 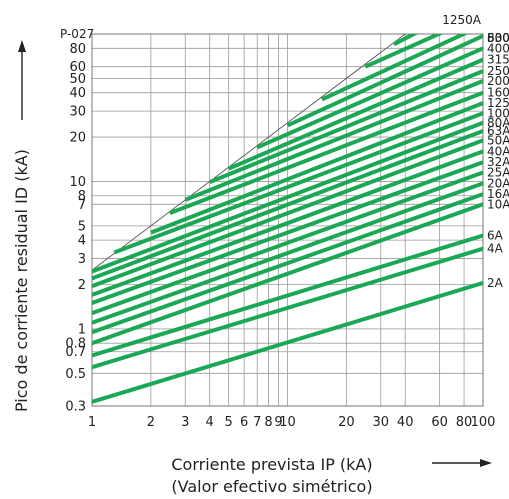 What do you see at coordinates (77, 79) in the screenshot?
I see `y-tick-label: 50` at bounding box center [77, 79].